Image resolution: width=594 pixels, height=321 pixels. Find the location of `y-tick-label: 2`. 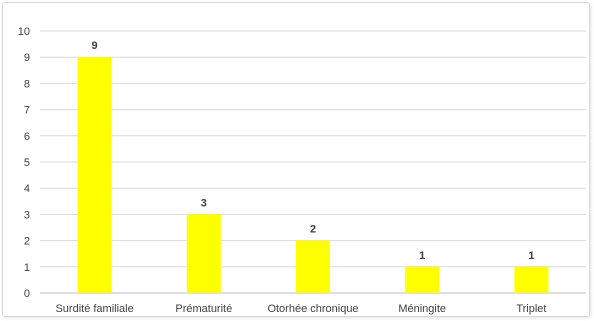

y-tick-label: 2 is located at coordinates (27, 242).